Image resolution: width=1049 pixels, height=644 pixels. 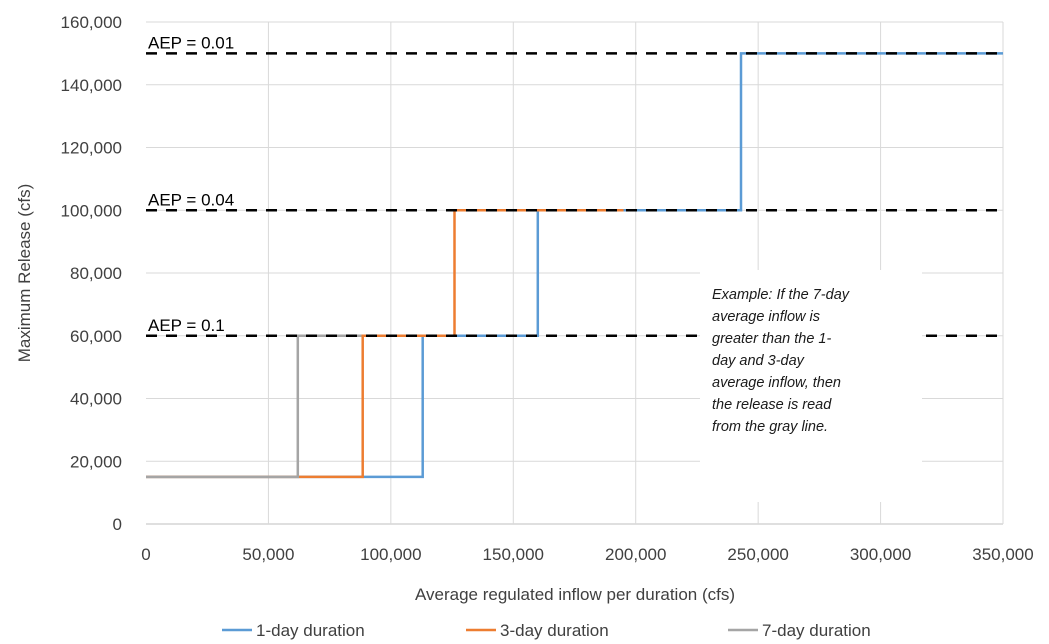 I want to click on y-tick-label: 60,000, so click(x=96, y=336).